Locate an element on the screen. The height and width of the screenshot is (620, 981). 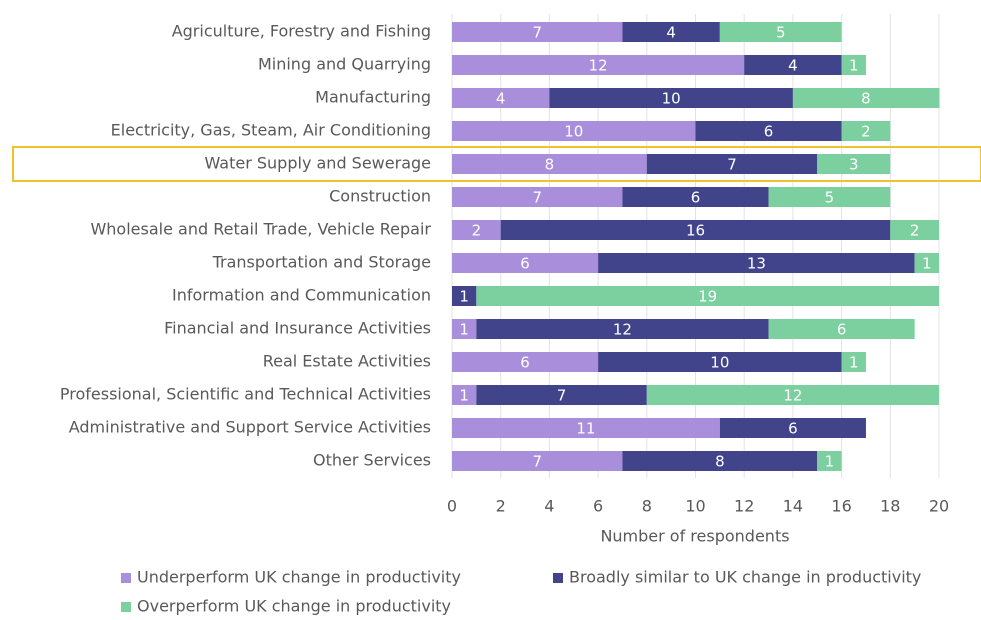
x-tick-label: 16 is located at coordinates (841, 506).